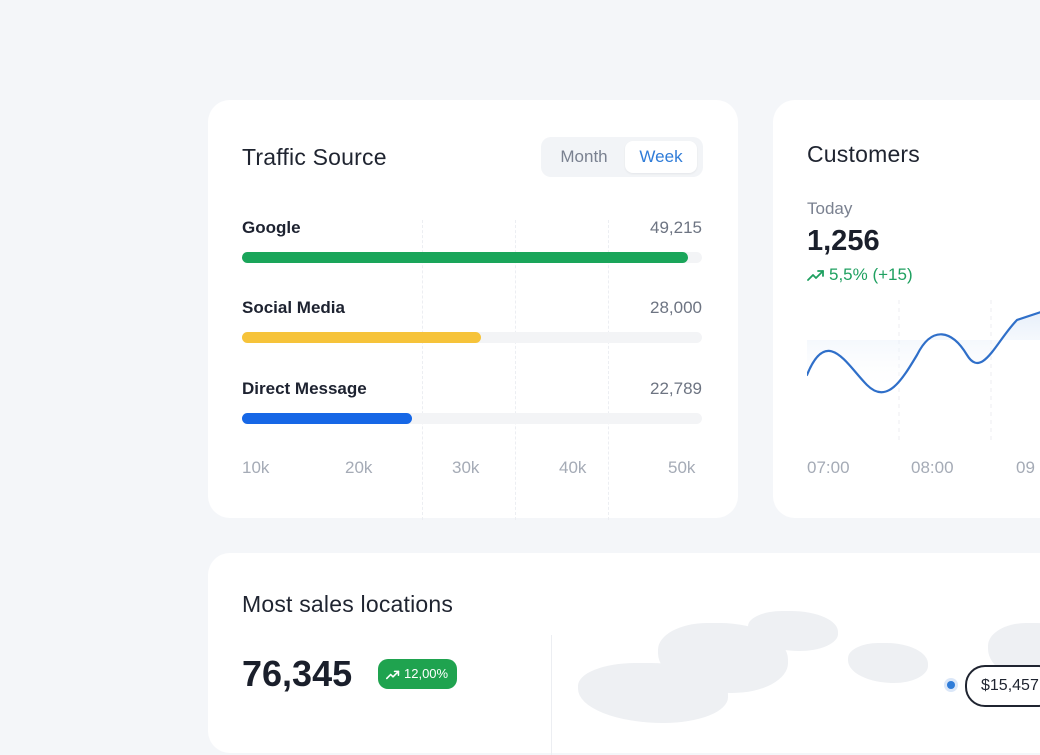 Image resolution: width=1040 pixels, height=755 pixels. Describe the element at coordinates (466, 467) in the screenshot. I see `axis-tick-label: 30k` at that location.